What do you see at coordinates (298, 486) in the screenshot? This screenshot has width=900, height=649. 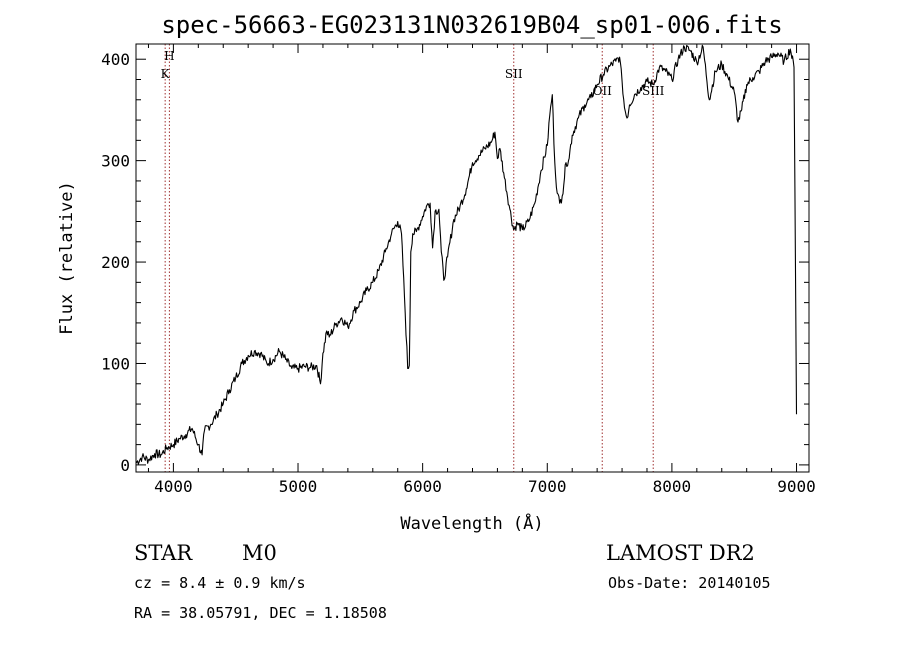 I see `x-tick-label: 5000` at bounding box center [298, 486].